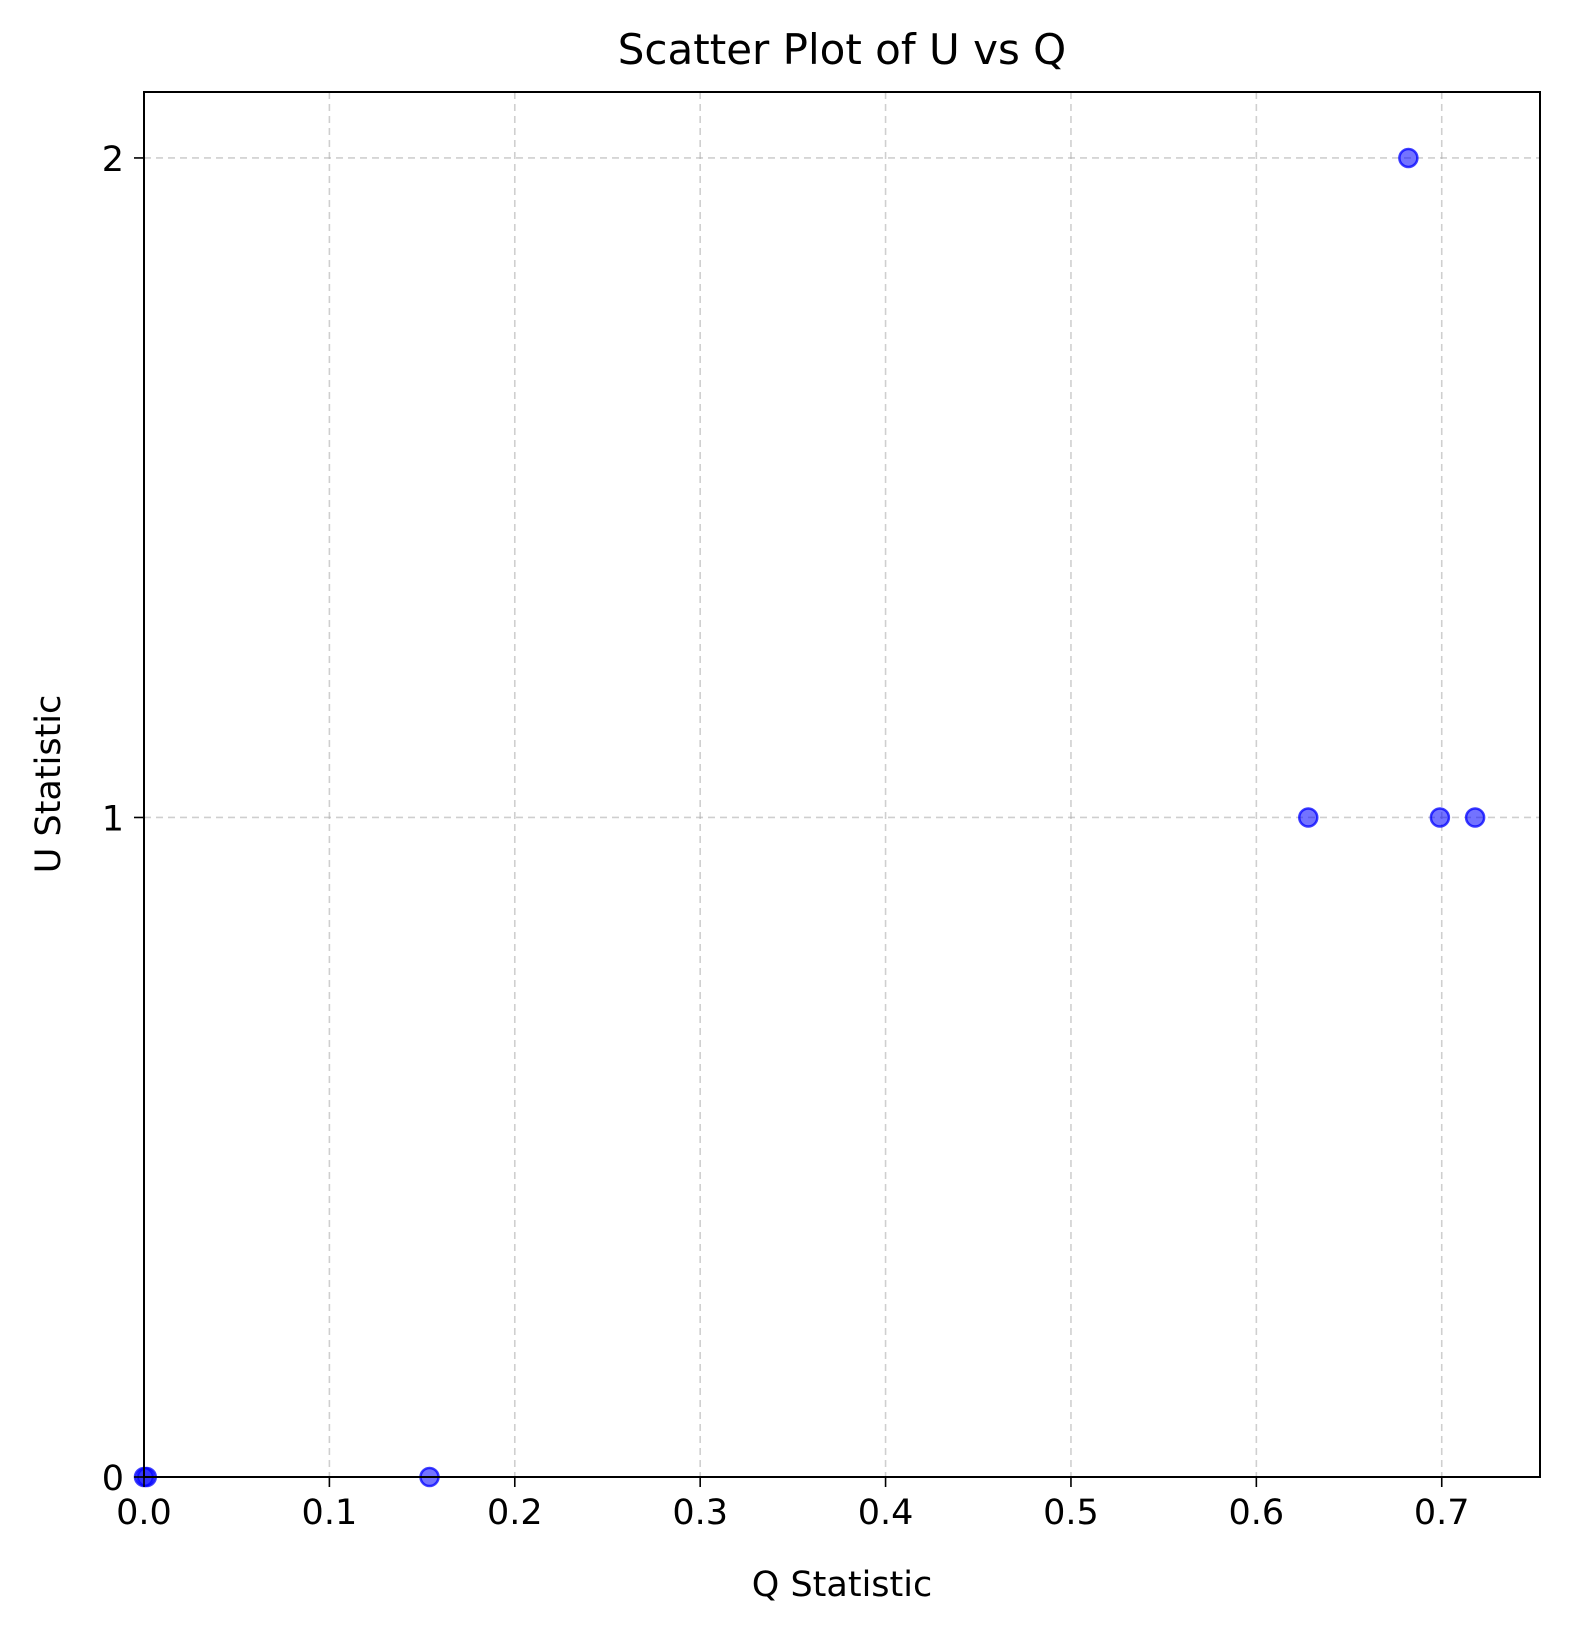  I want to click on x-axis-ticks: 0.0 0.1 0.2 0.3 0.4 0.5 0.6 0.7, so click(793, 1505).